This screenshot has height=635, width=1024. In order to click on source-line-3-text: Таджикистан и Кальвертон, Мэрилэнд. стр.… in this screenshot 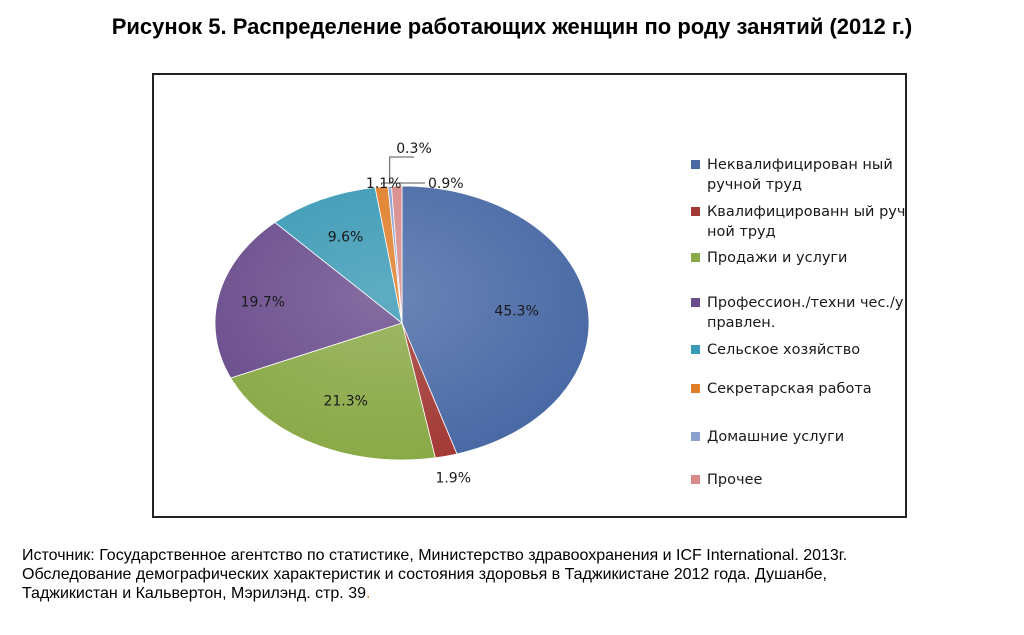, I will do `click(194, 593)`.